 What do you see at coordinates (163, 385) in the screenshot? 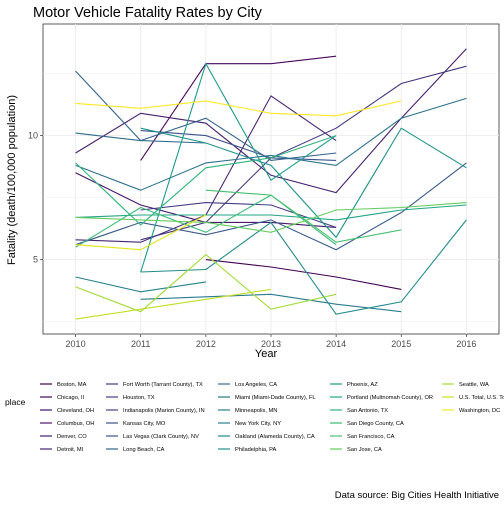
I see `legend-label: Fort Worth (Tarrant County), TX` at bounding box center [163, 385].